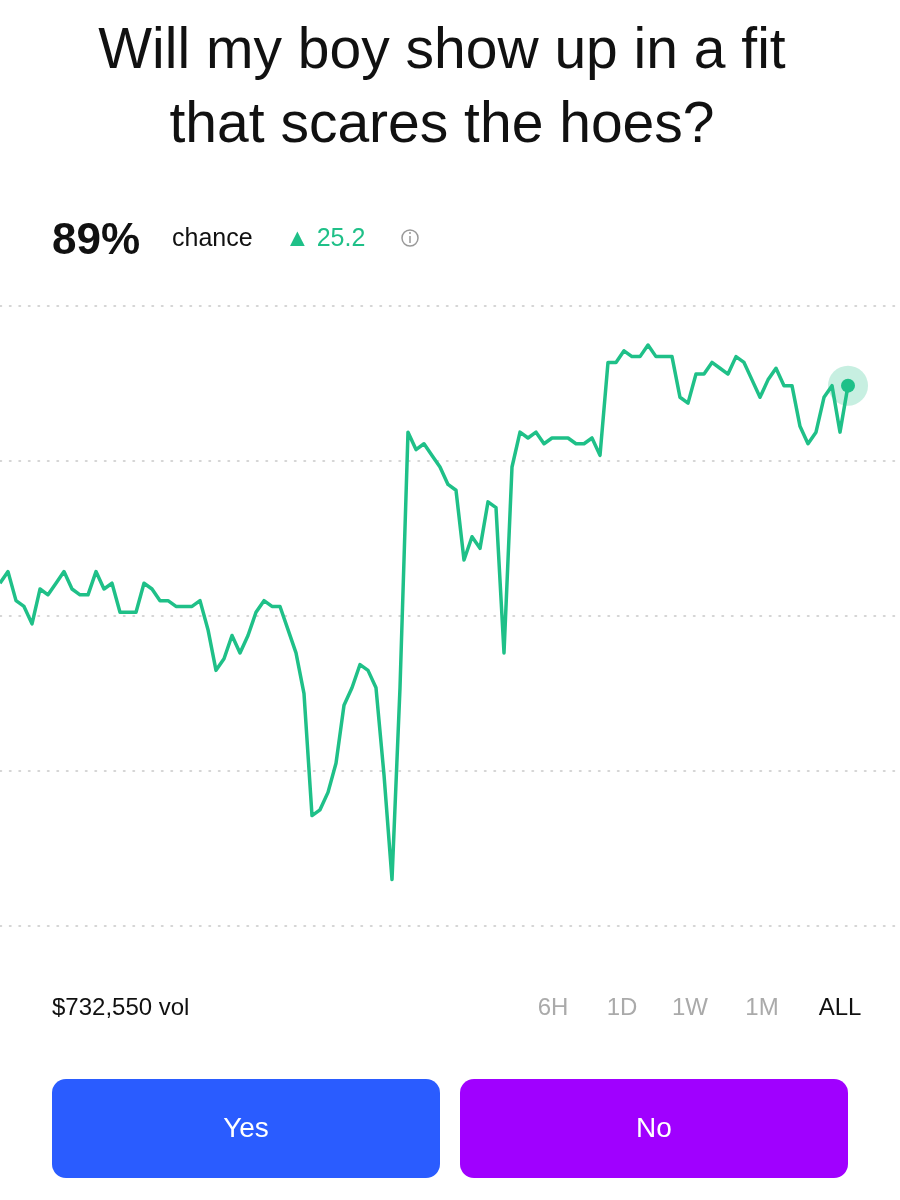  Describe the element at coordinates (96, 238) in the screenshot. I see `text: 89%` at that location.